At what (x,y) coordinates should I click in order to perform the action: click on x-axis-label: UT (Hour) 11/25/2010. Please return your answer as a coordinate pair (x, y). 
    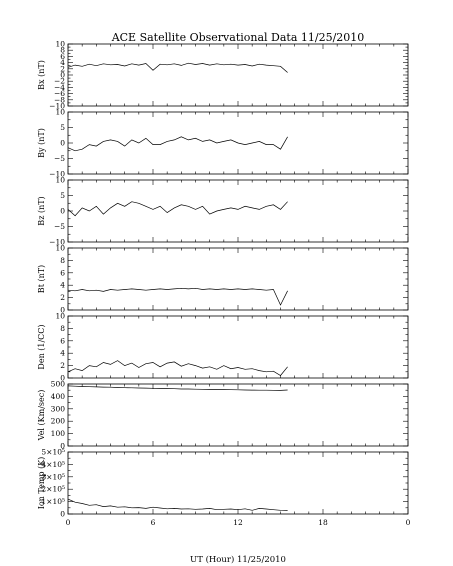
    Looking at the image, I should click on (238, 559).